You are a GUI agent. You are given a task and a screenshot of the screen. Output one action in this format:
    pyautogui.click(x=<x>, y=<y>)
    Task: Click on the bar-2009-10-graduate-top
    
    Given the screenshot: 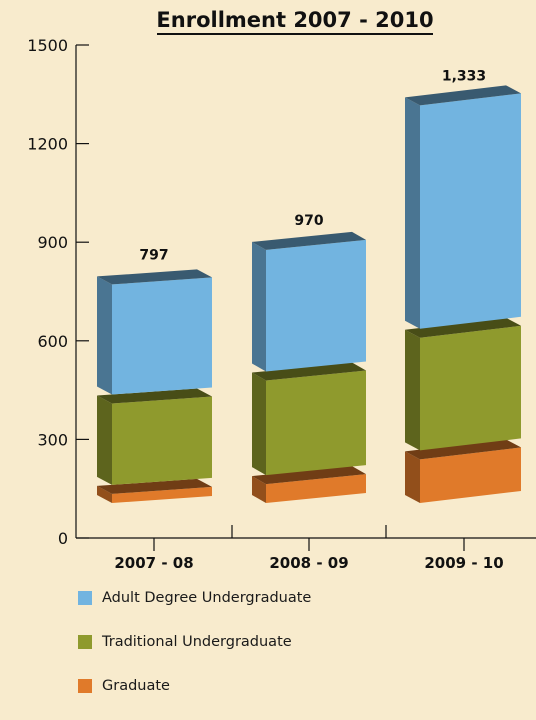 What is the action you would take?
    pyautogui.click(x=463, y=449)
    